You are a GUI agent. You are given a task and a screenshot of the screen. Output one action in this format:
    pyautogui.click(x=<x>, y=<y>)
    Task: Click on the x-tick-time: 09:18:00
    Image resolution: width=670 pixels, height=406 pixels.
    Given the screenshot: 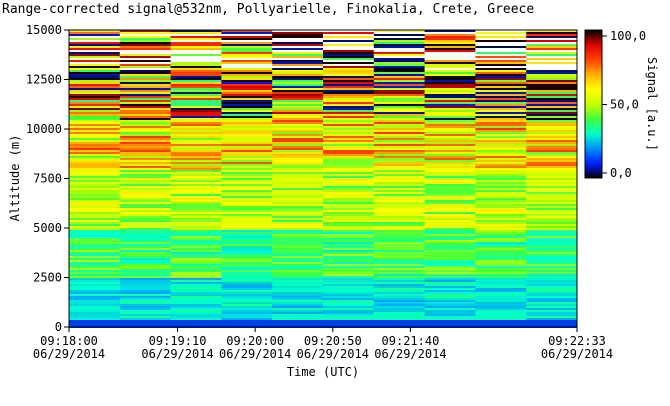 What is the action you would take?
    pyautogui.click(x=69, y=341)
    